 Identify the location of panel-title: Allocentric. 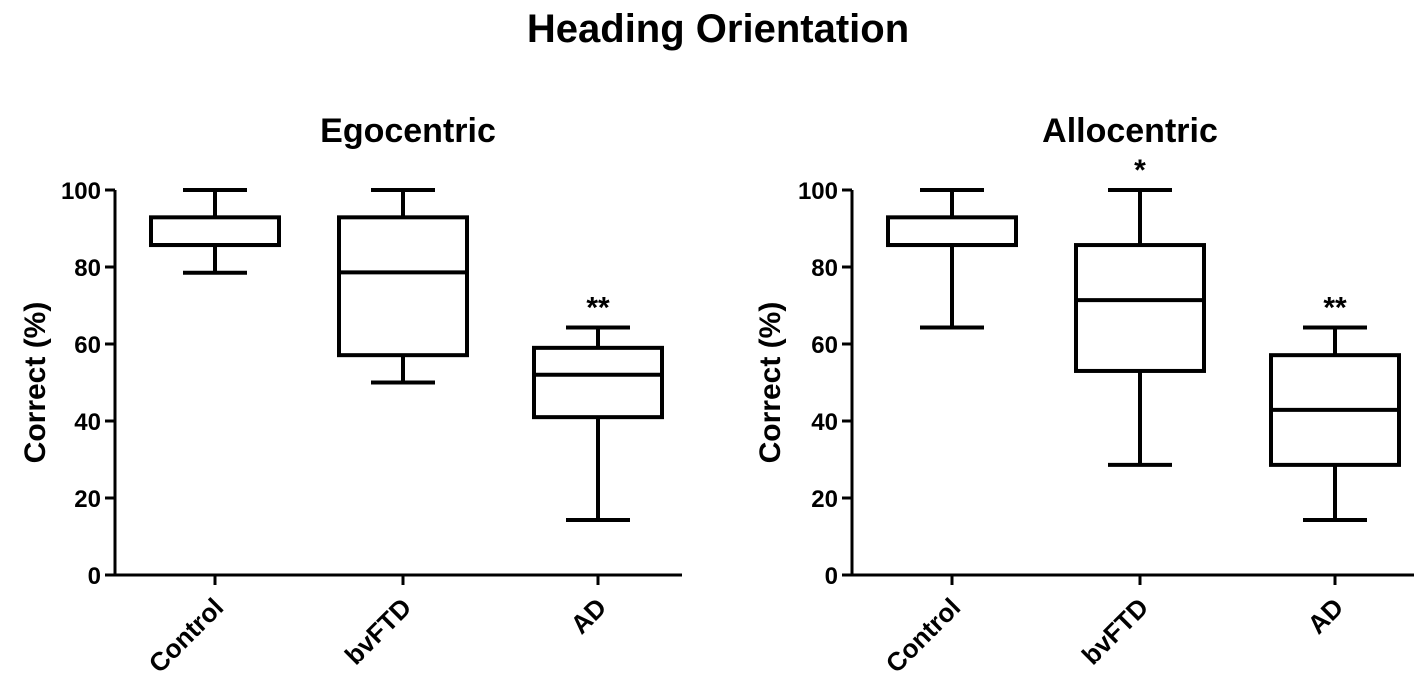
(1130, 131).